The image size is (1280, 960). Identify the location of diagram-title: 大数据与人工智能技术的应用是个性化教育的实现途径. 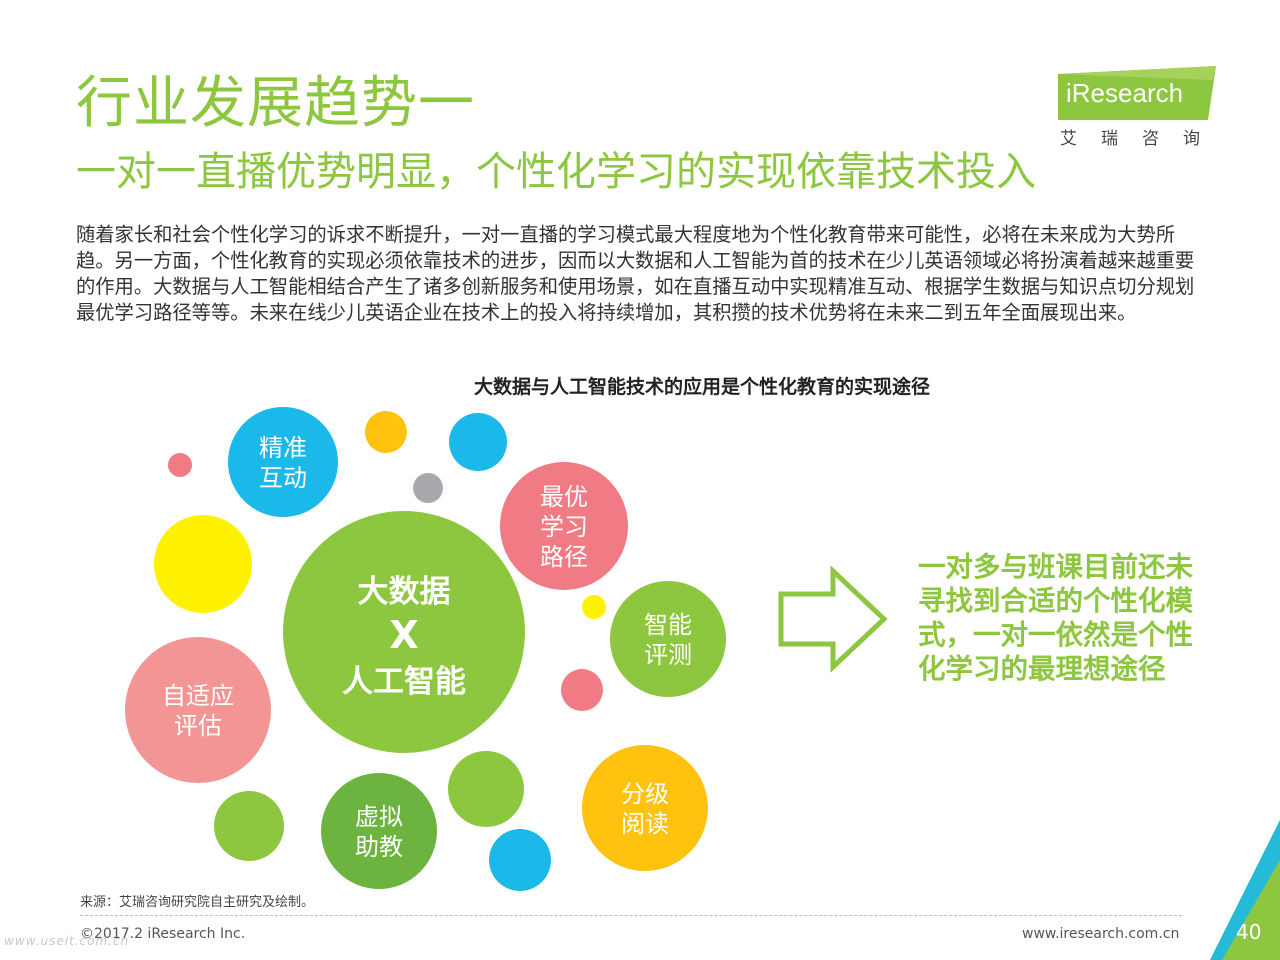
(701, 387).